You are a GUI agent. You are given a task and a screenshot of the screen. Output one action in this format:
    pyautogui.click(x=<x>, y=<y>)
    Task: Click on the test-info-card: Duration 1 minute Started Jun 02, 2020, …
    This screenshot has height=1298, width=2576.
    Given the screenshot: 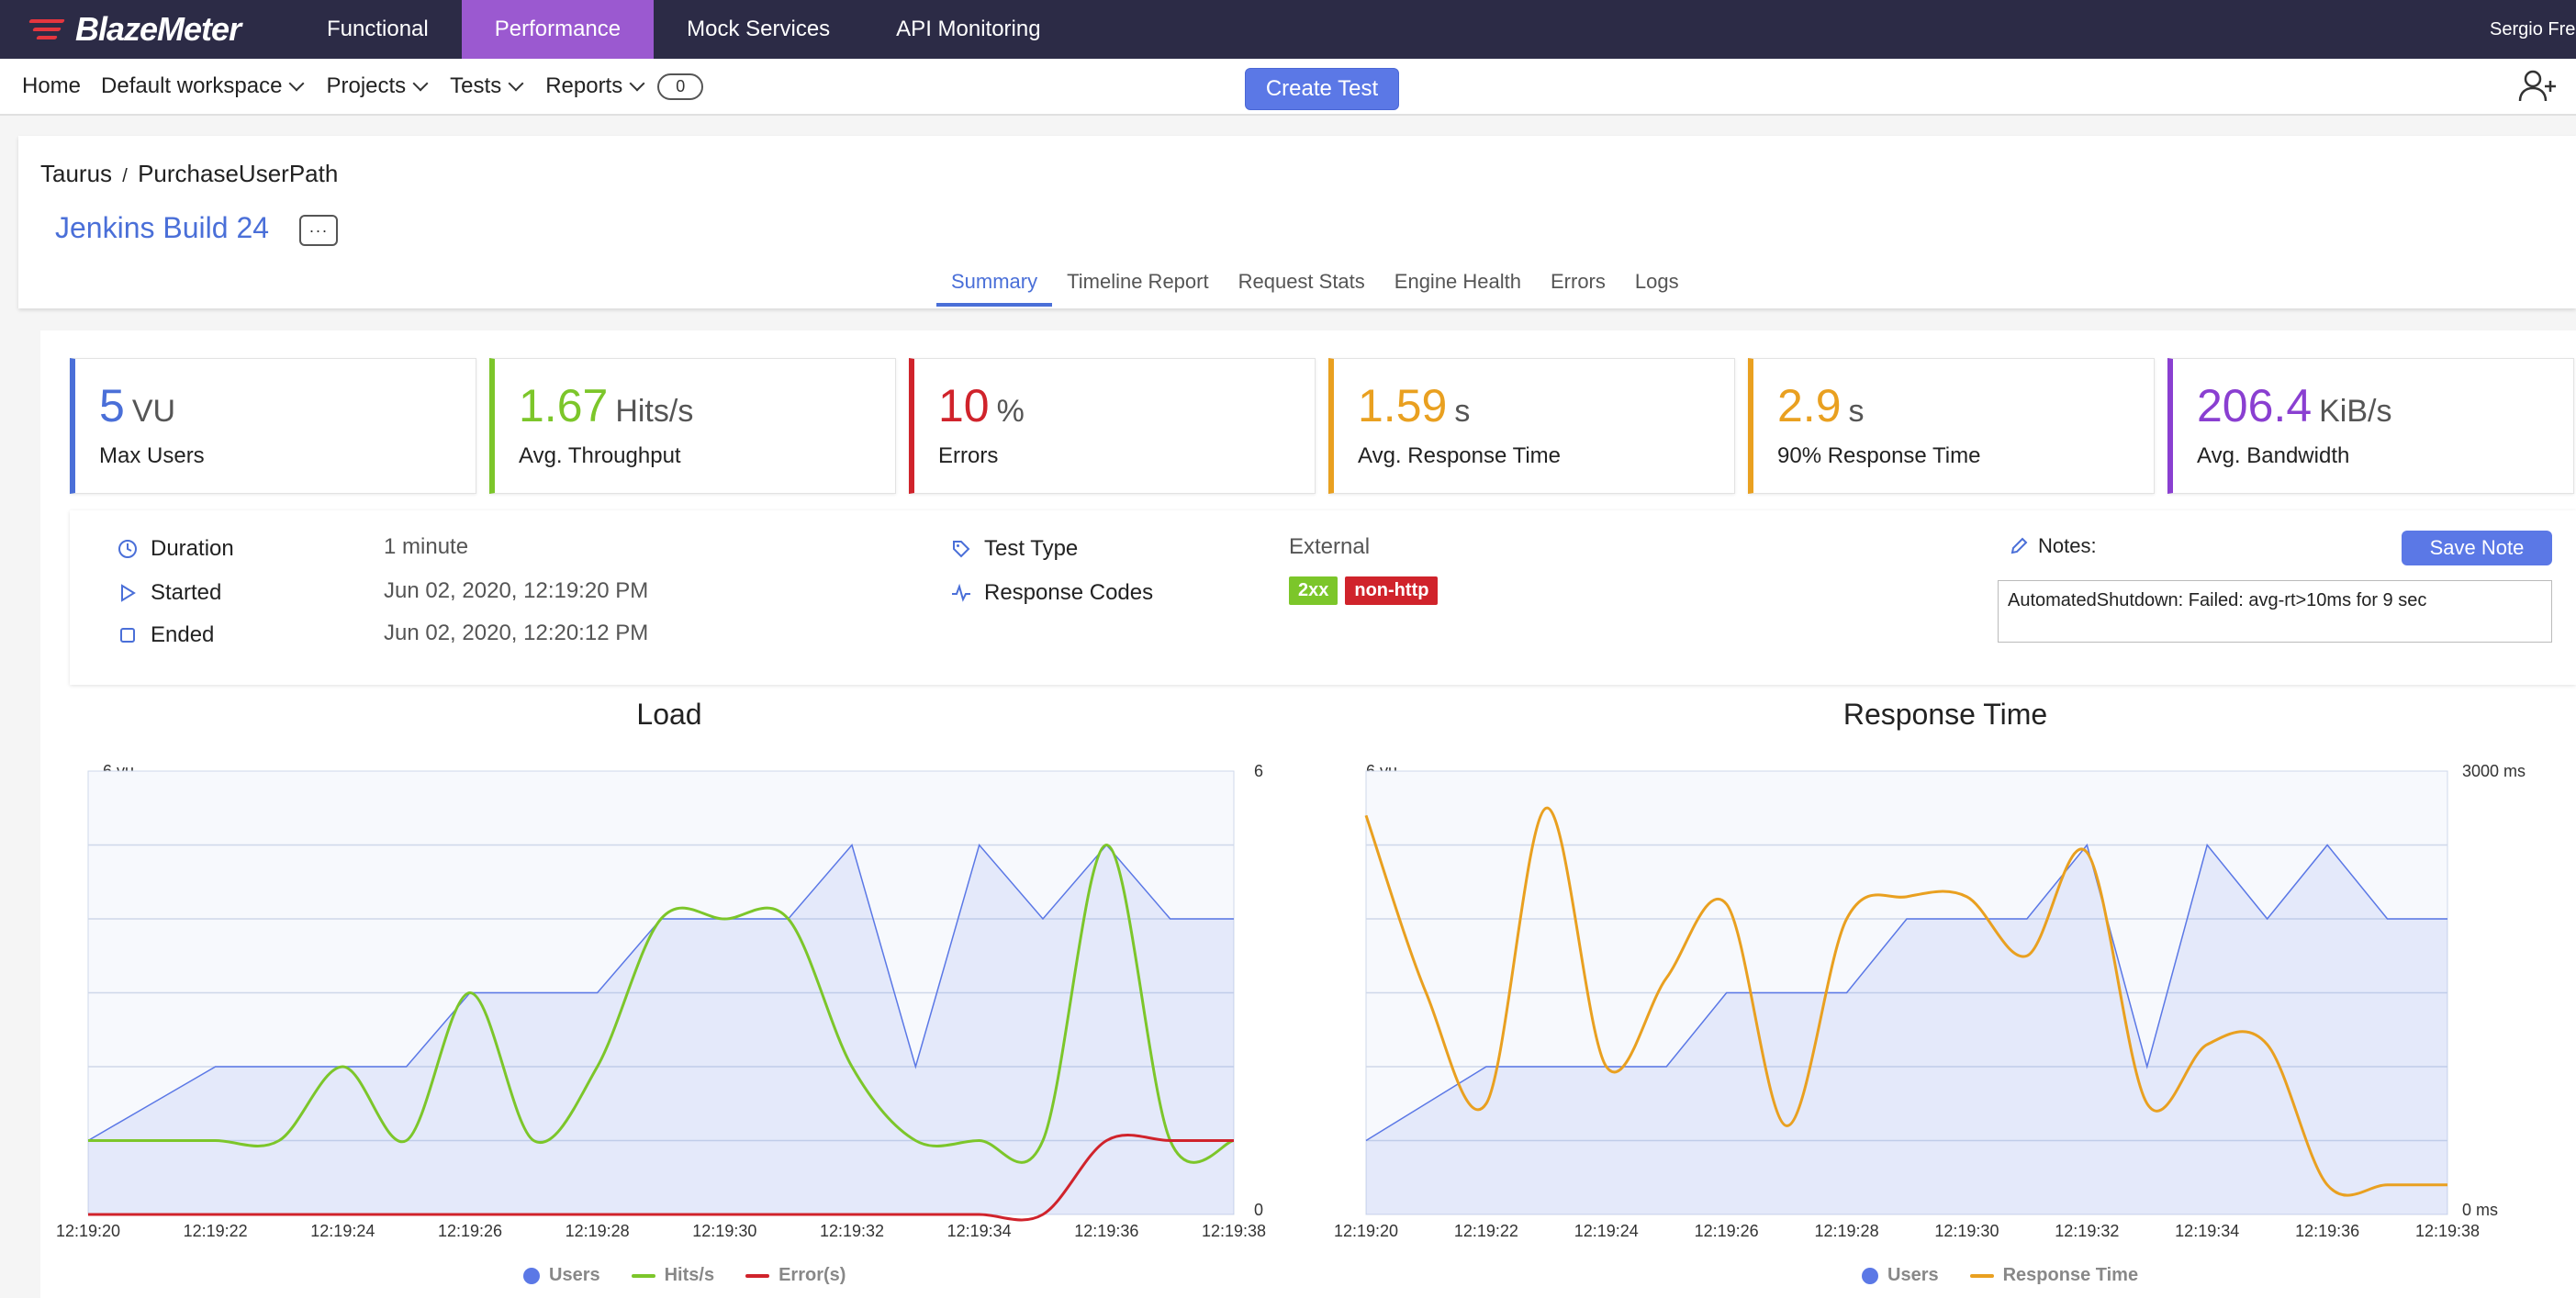 What is the action you would take?
    pyautogui.click(x=1323, y=598)
    